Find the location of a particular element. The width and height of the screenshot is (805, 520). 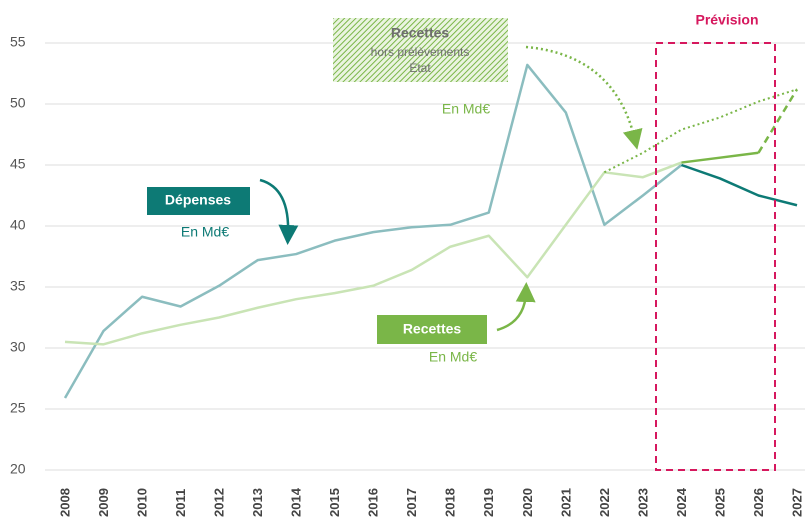

x-tick-label: 2016 is located at coordinates (373, 502).